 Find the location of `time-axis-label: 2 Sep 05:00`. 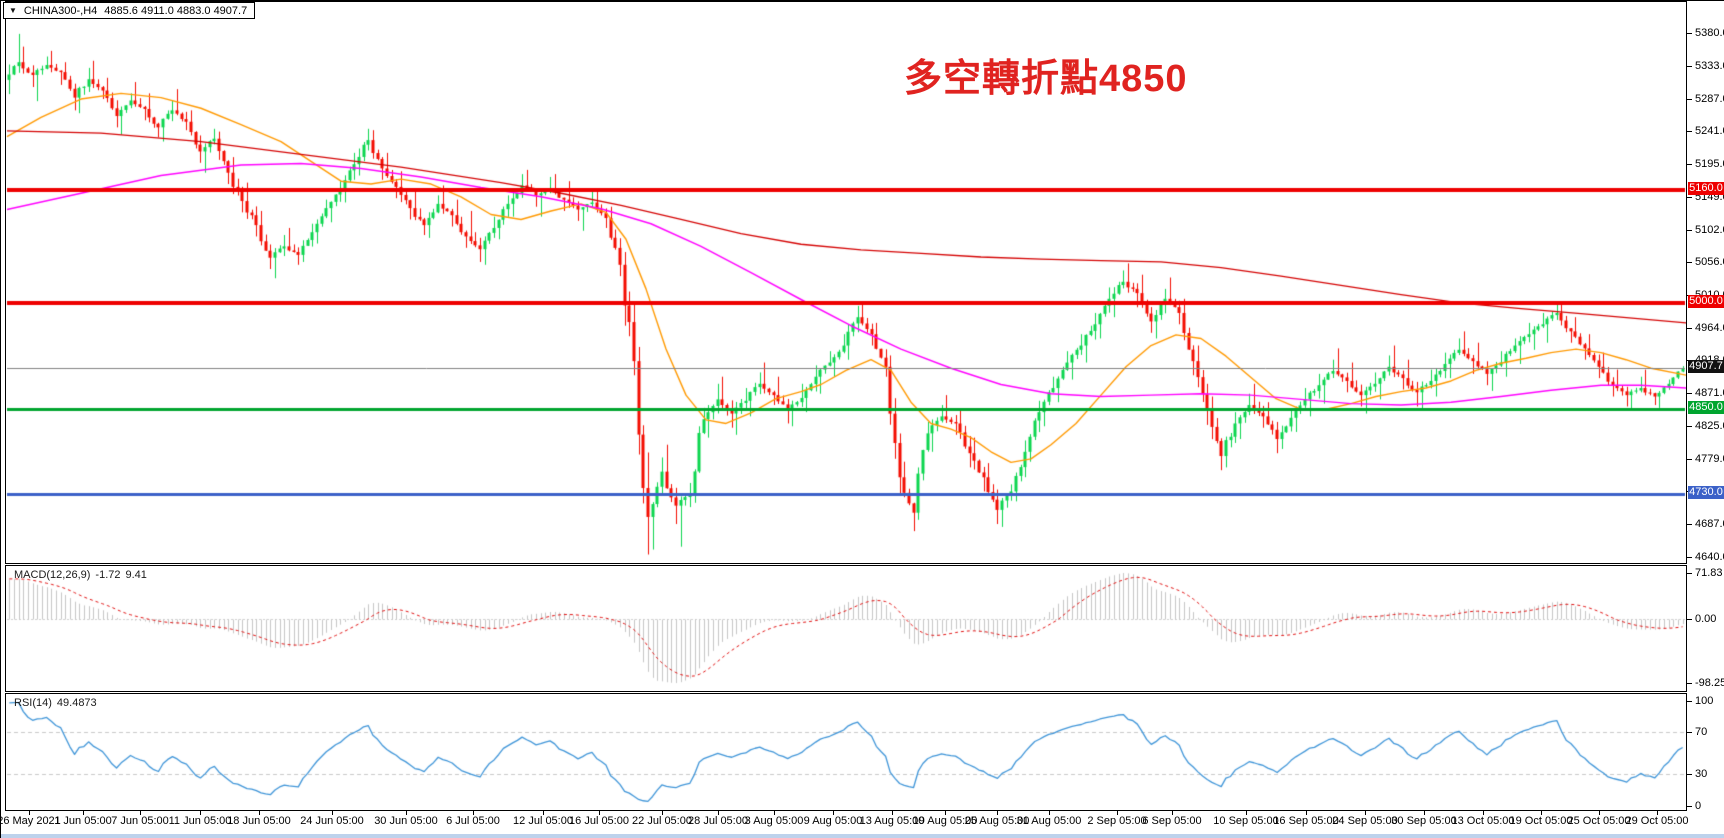

time-axis-label: 2 Sep 05:00 is located at coordinates (1117, 821).